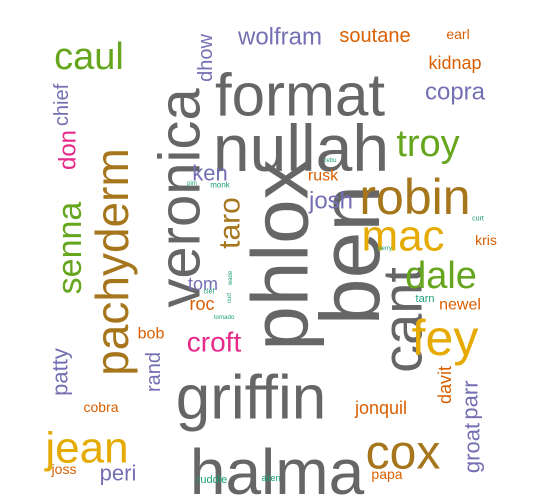 This screenshot has height=501, width=536. What do you see at coordinates (380, 408) in the screenshot?
I see `cloud-word-jonquil: jonquil` at bounding box center [380, 408].